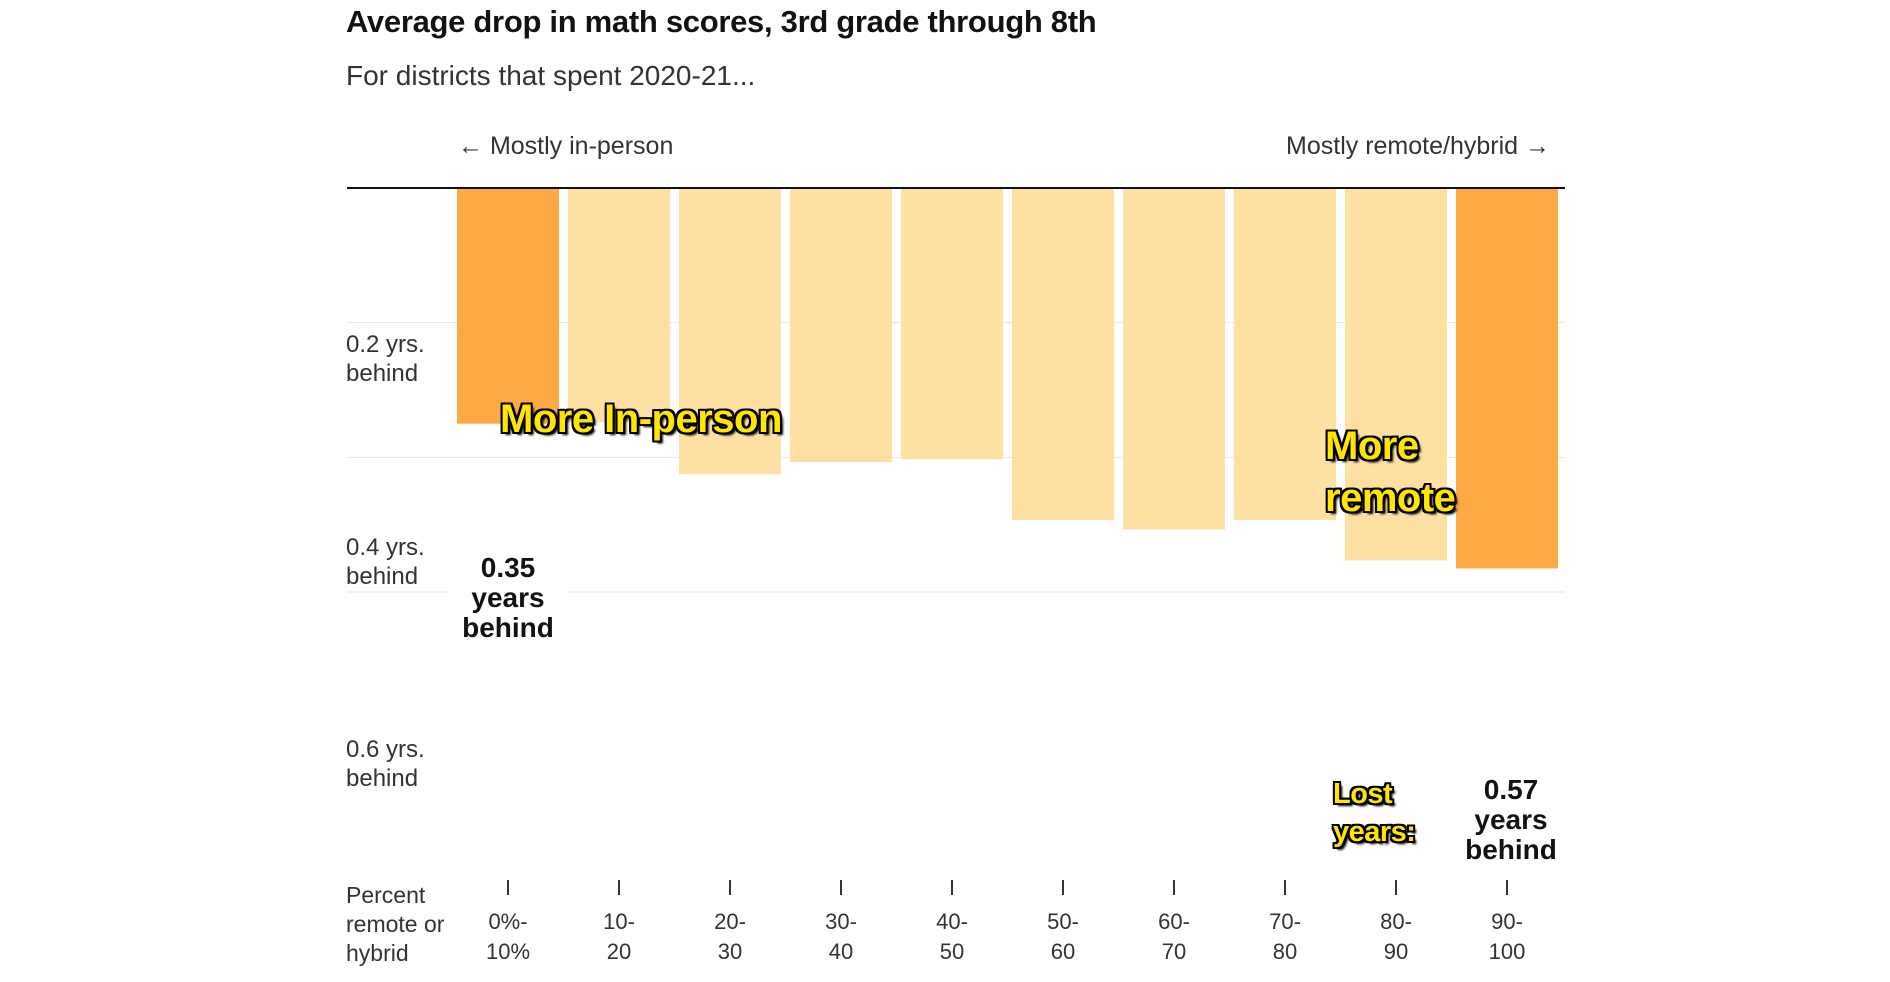 The image size is (1890, 982). Describe the element at coordinates (619, 936) in the screenshot. I see `x-tick-label: 10- 20` at that location.